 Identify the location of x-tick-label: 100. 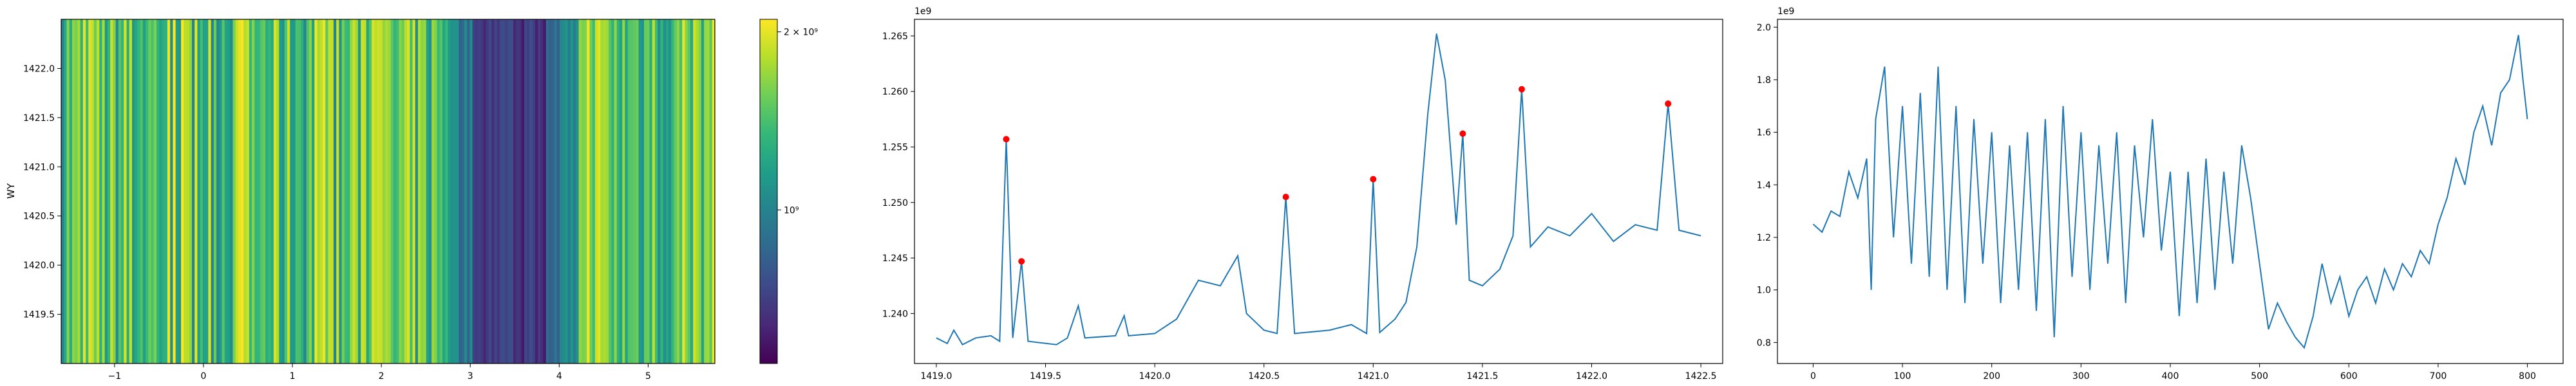
(1902, 376).